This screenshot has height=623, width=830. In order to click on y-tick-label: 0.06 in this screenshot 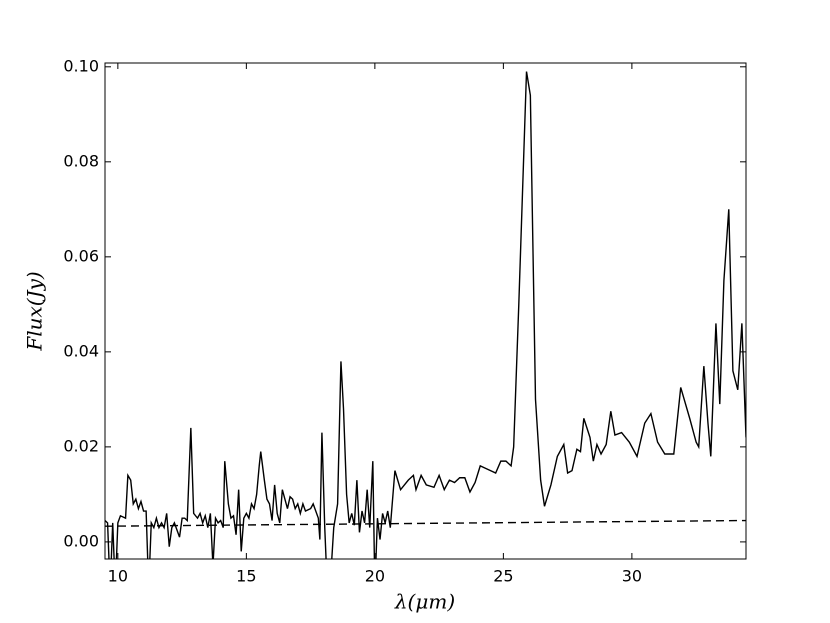, I will do `click(81, 255)`.